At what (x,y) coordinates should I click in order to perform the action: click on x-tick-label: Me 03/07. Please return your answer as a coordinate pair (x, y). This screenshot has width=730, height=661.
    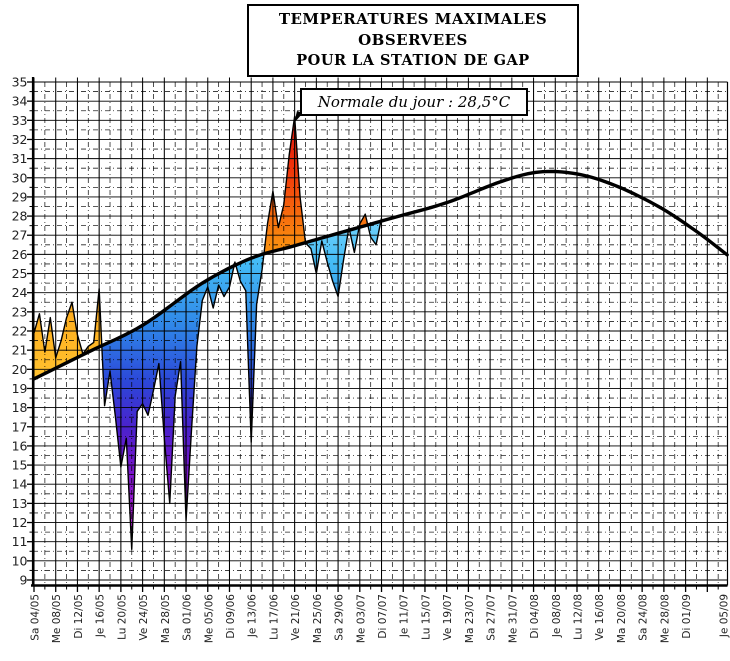
    Looking at the image, I should click on (361, 618).